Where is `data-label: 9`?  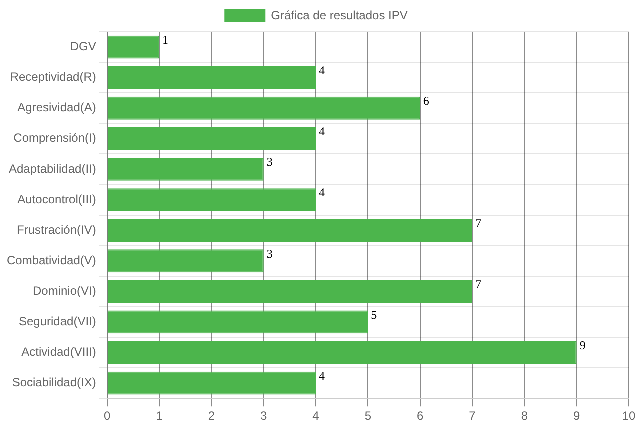 data-label: 9 is located at coordinates (583, 345).